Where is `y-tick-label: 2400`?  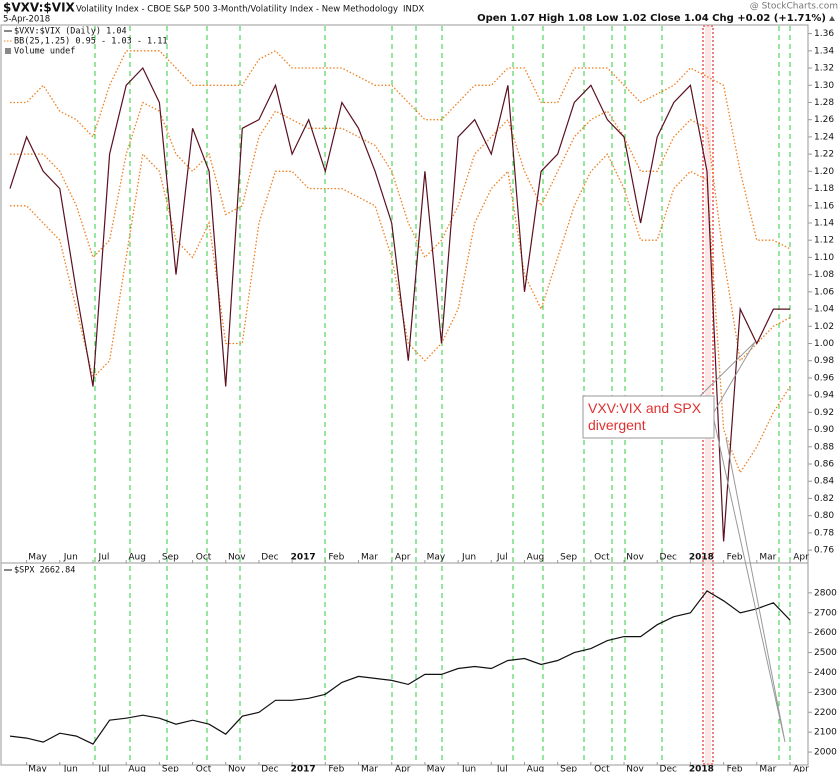
y-tick-label: 2400 is located at coordinates (825, 673).